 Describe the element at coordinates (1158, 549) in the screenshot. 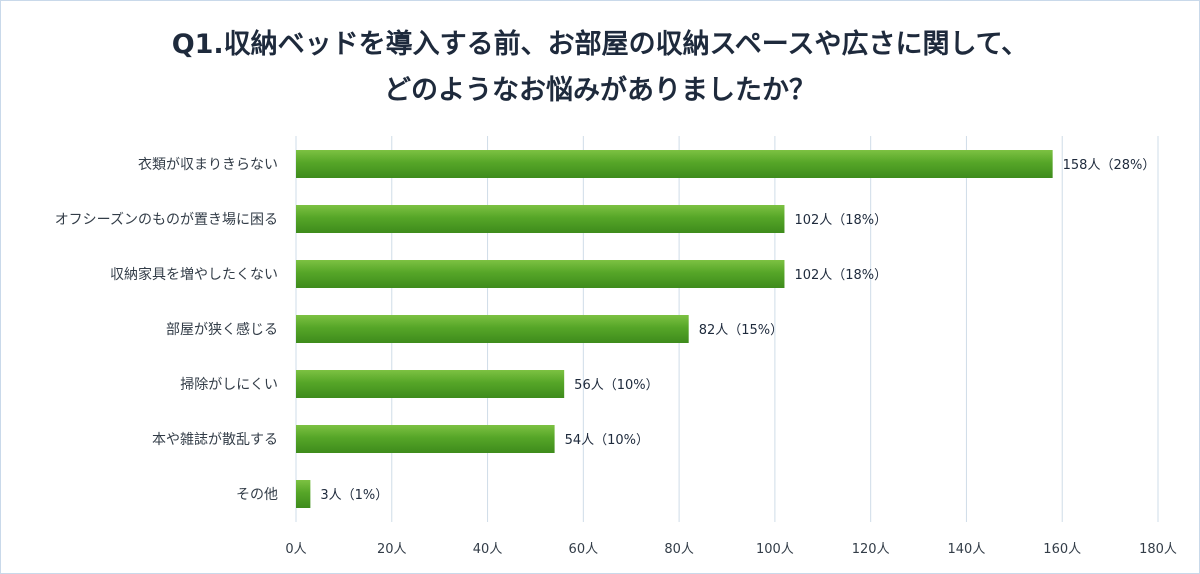

I see `x-tick-label-180: 180人` at that location.